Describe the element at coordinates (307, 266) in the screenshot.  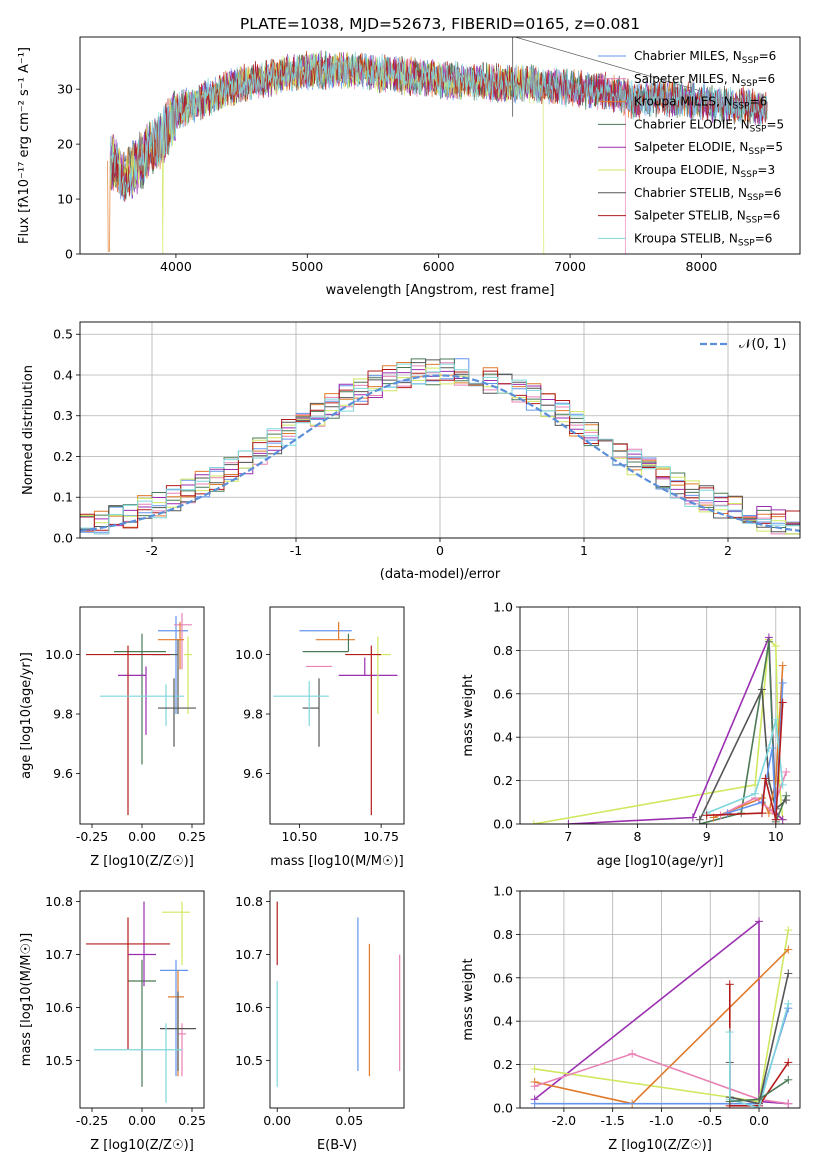
I see `spectrum-plot-xtick-label: 5000` at that location.